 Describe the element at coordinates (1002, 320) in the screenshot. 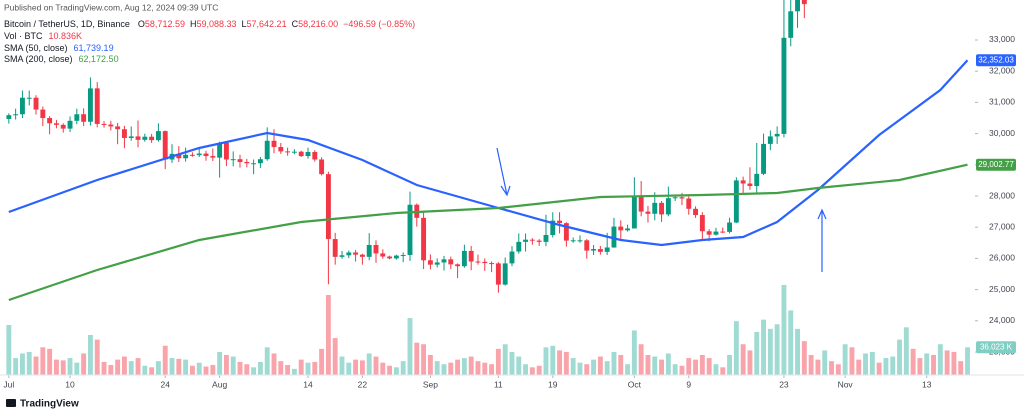

I see `y-tick-label: 24,000` at that location.